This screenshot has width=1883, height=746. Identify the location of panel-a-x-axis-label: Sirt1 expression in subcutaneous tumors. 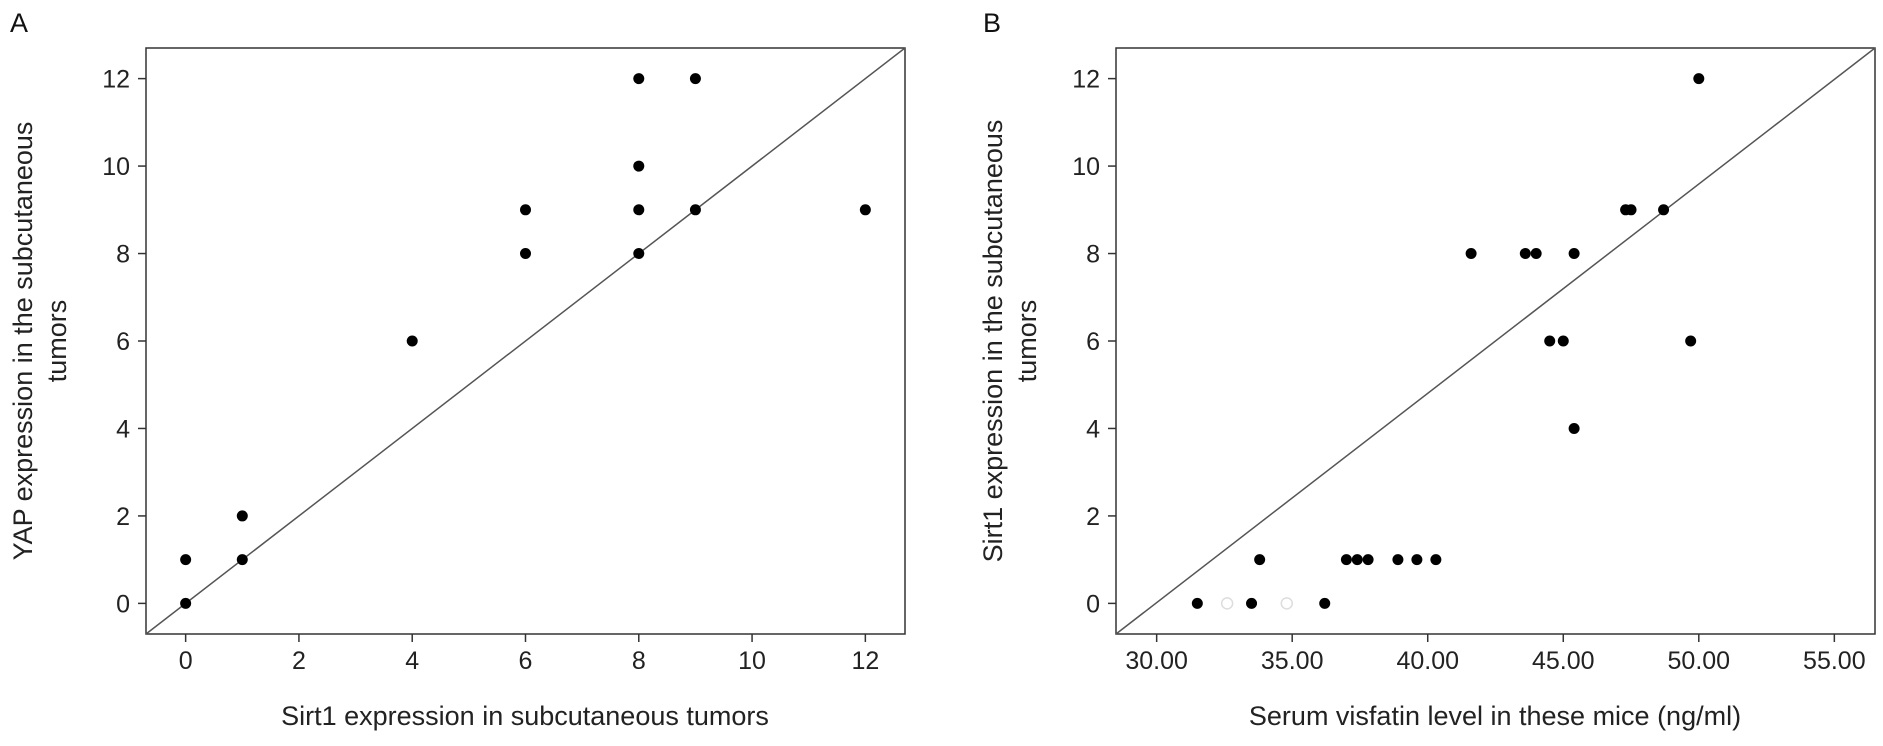
(525, 716).